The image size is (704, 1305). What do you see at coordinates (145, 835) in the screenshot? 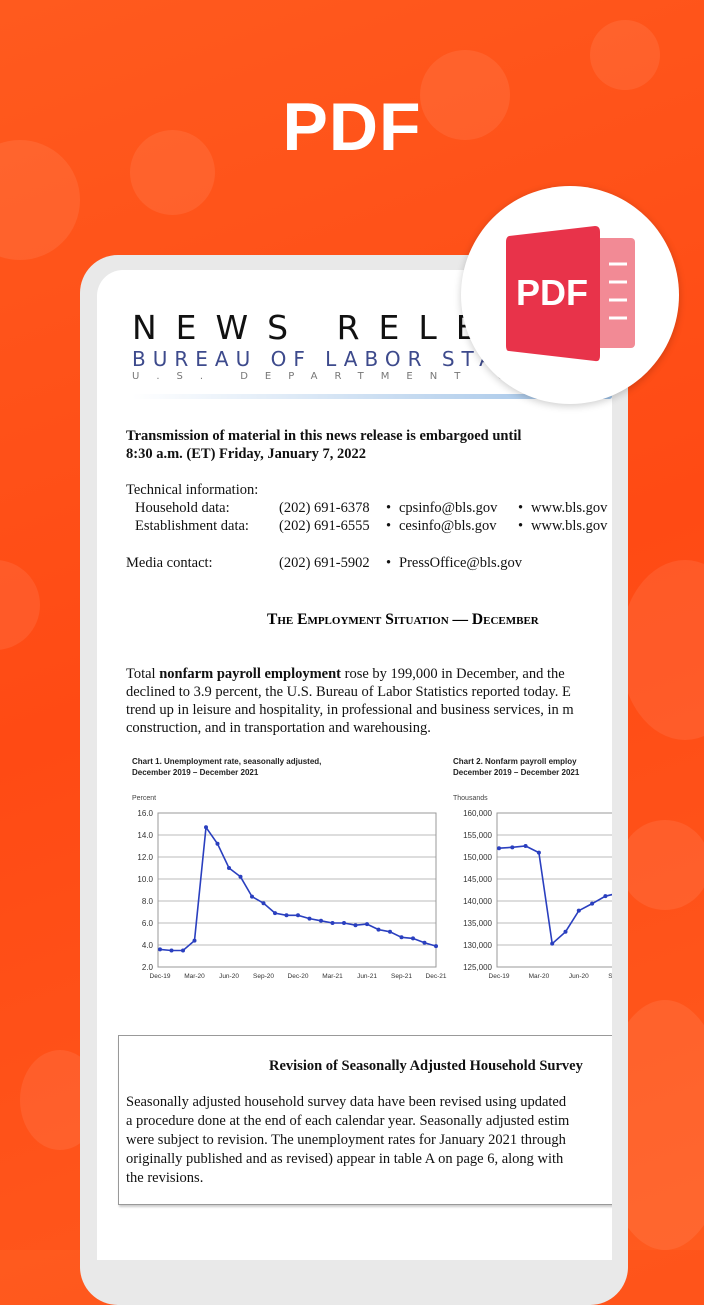
I see `y-tick-label: 14.0` at bounding box center [145, 835].